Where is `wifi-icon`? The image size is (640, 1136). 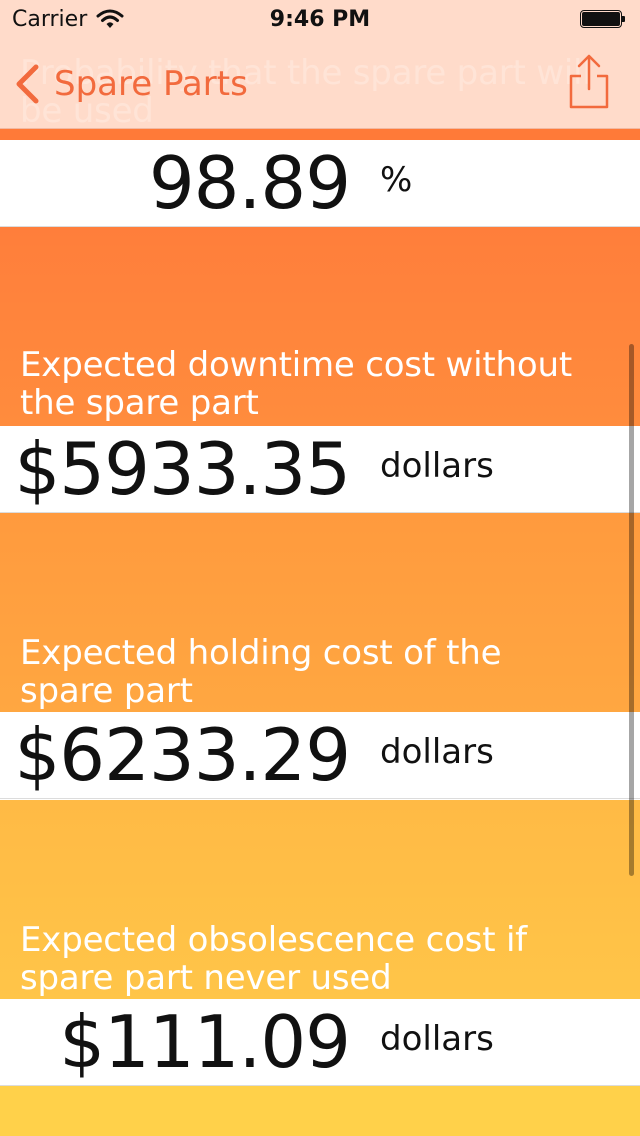
wifi-icon is located at coordinates (110, 21).